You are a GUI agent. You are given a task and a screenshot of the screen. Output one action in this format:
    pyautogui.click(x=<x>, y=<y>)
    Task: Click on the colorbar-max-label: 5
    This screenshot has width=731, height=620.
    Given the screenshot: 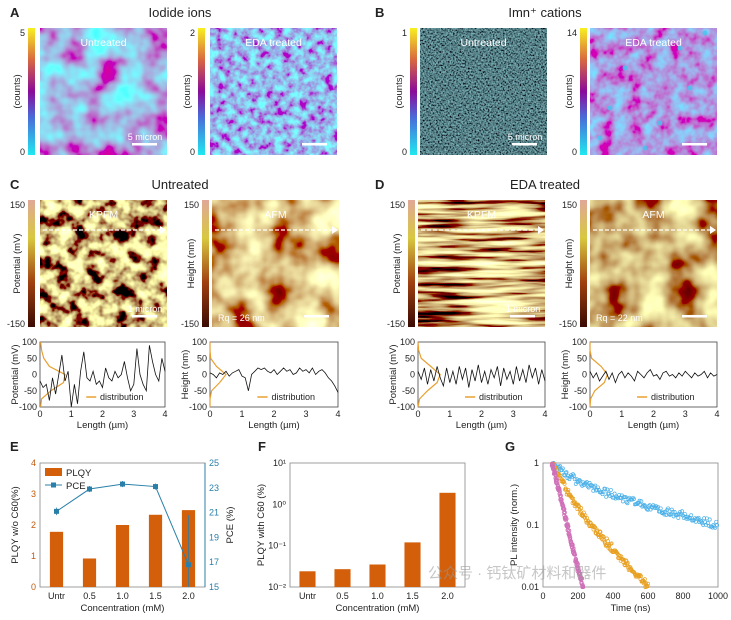 What is the action you would take?
    pyautogui.click(x=22, y=33)
    